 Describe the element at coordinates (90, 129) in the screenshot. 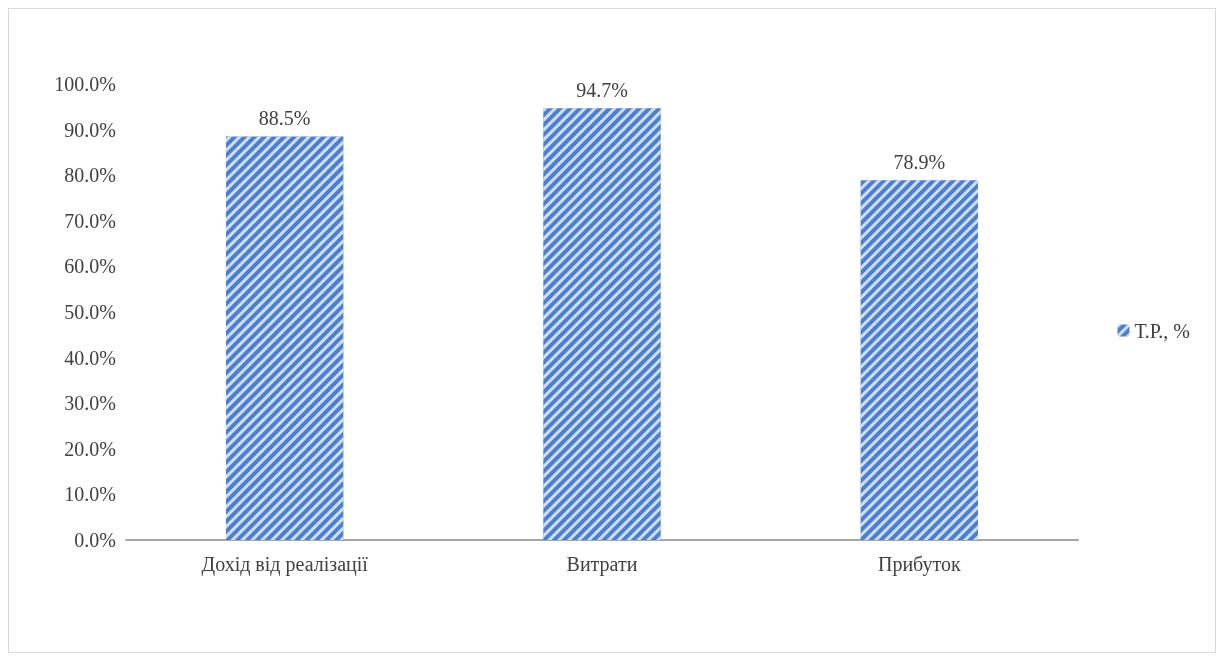

I see `y-tick-label: 90.0%` at that location.